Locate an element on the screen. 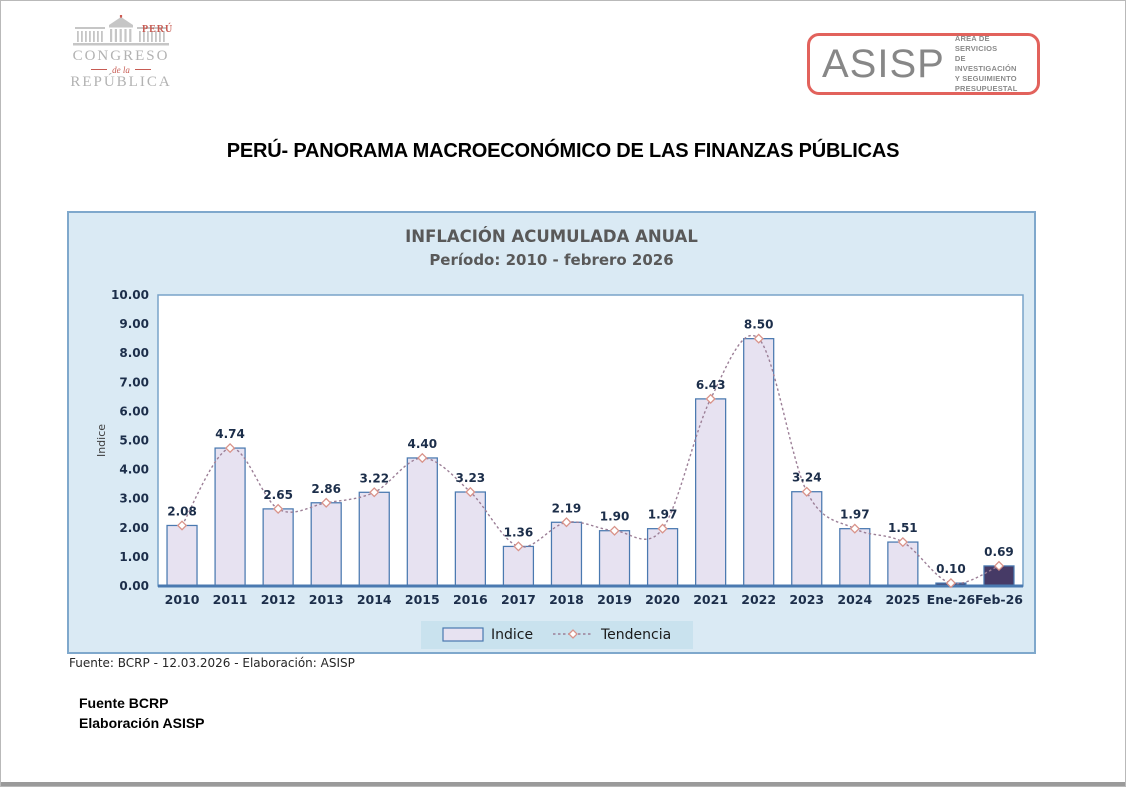 This screenshot has width=1126, height=787. y-tick-label: 1.00 is located at coordinates (134, 557).